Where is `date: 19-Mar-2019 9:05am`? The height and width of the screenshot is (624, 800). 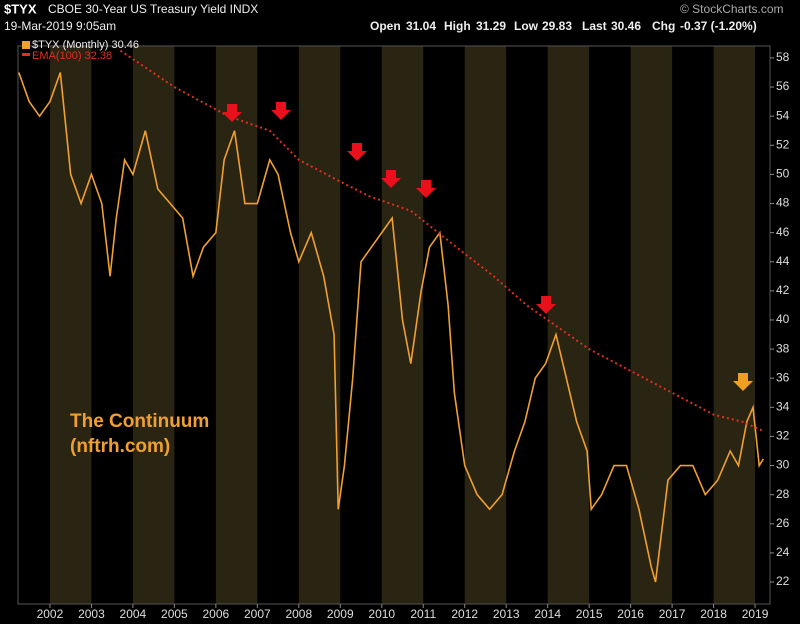
date: 19-Mar-2019 9:05am is located at coordinates (60, 26).